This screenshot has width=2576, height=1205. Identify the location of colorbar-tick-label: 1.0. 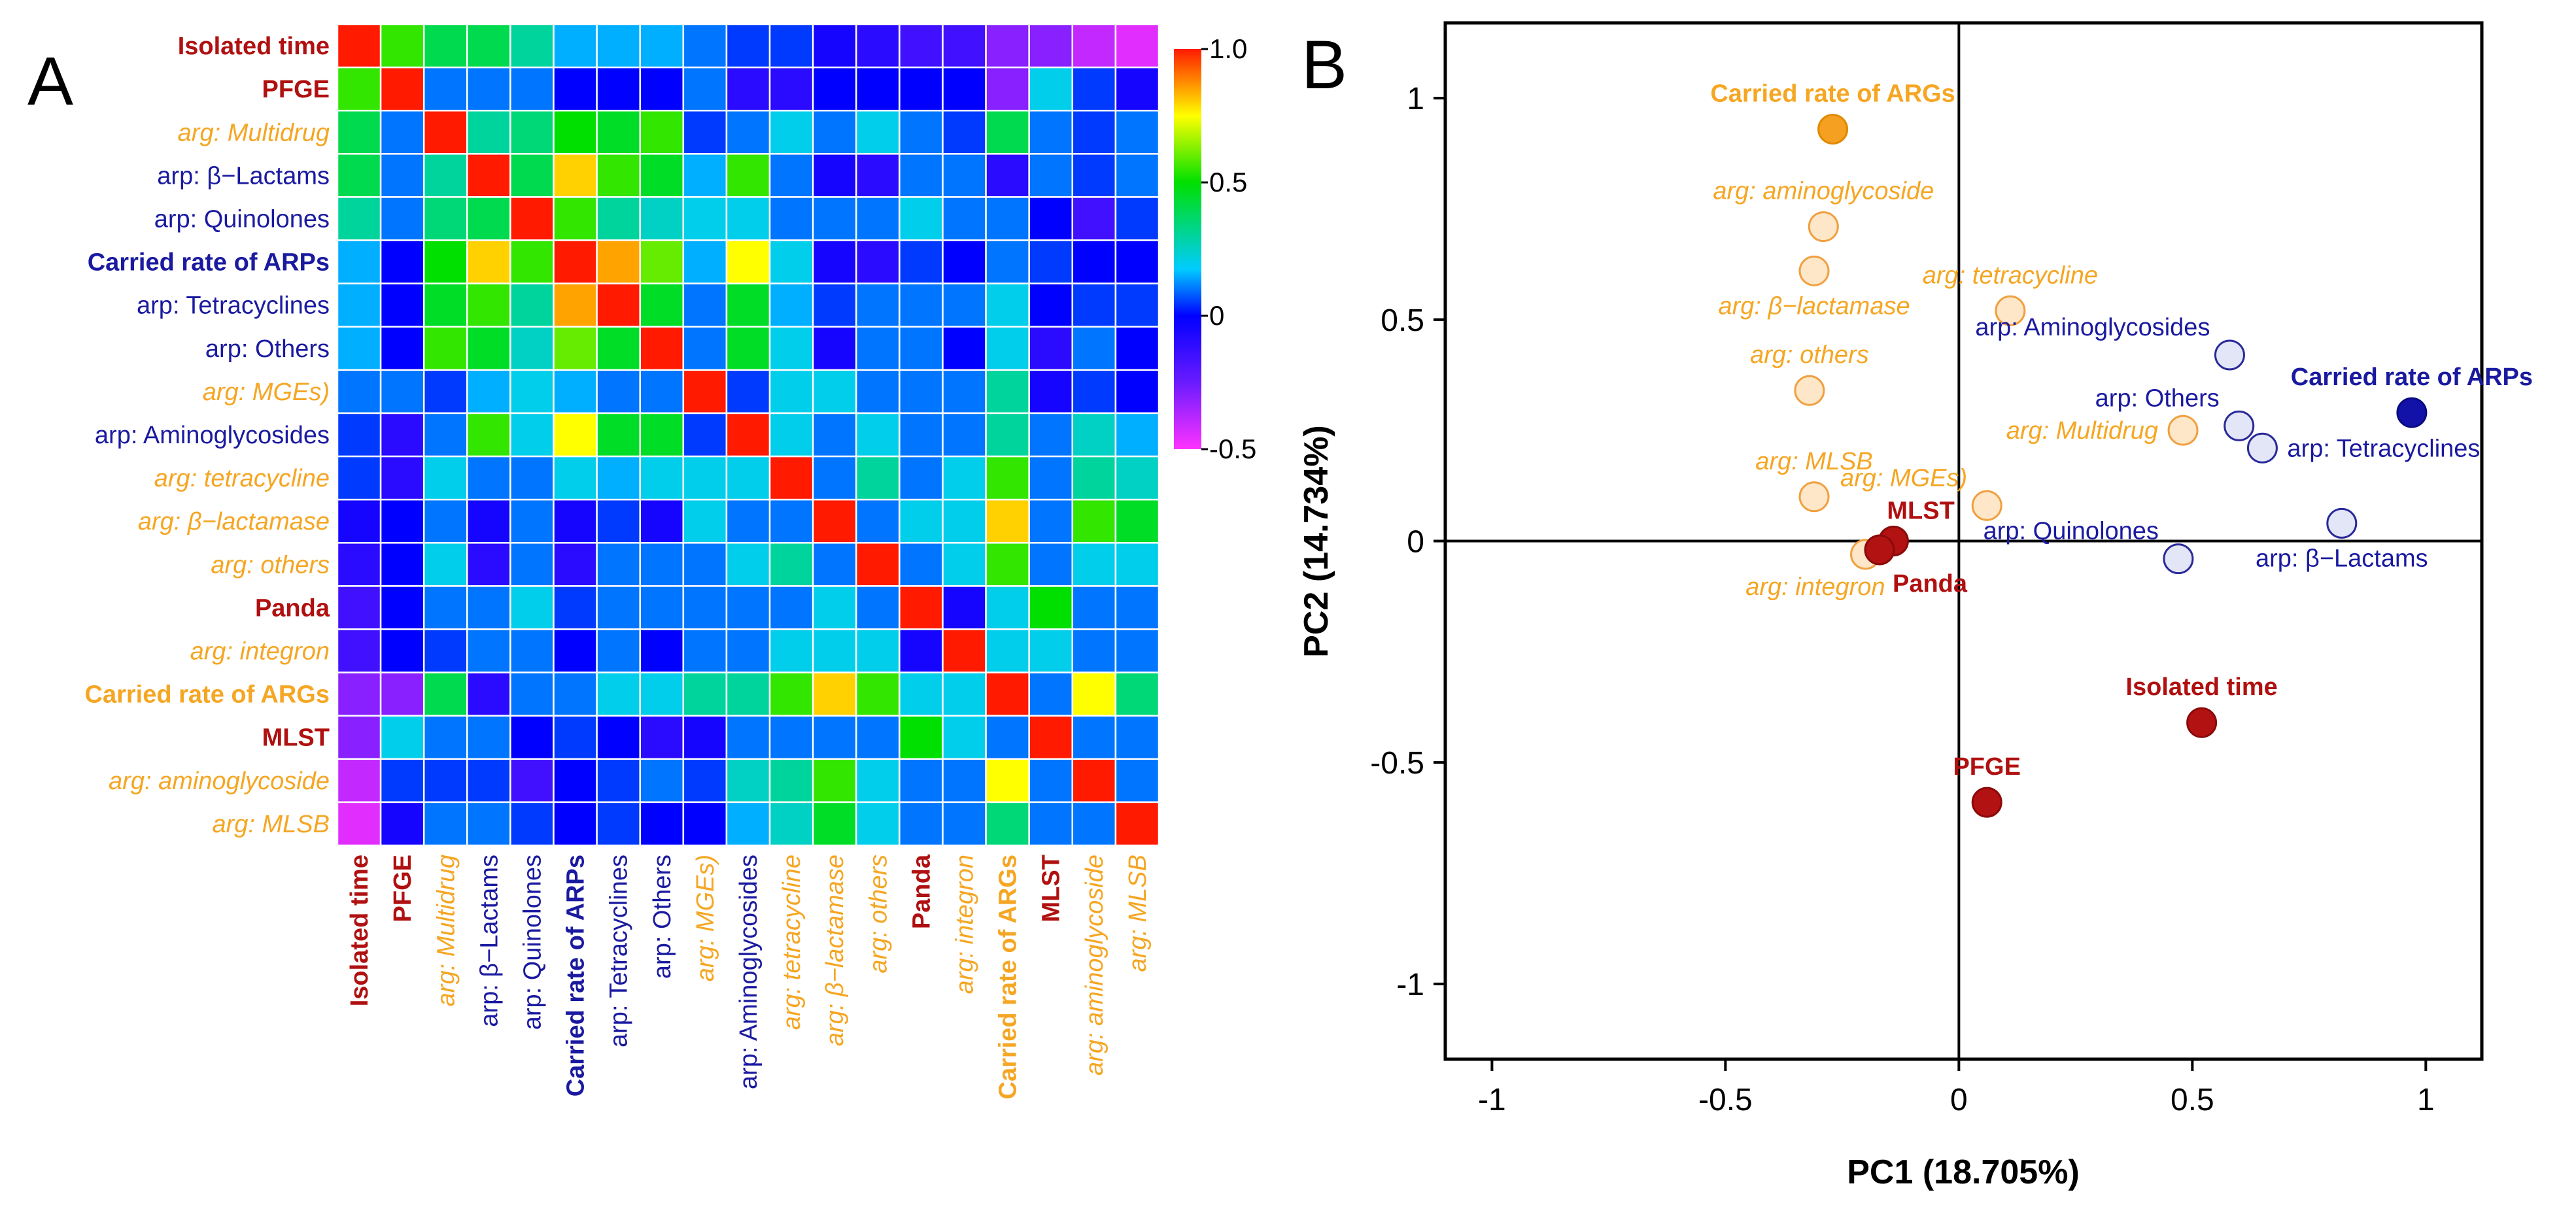
(1228, 48).